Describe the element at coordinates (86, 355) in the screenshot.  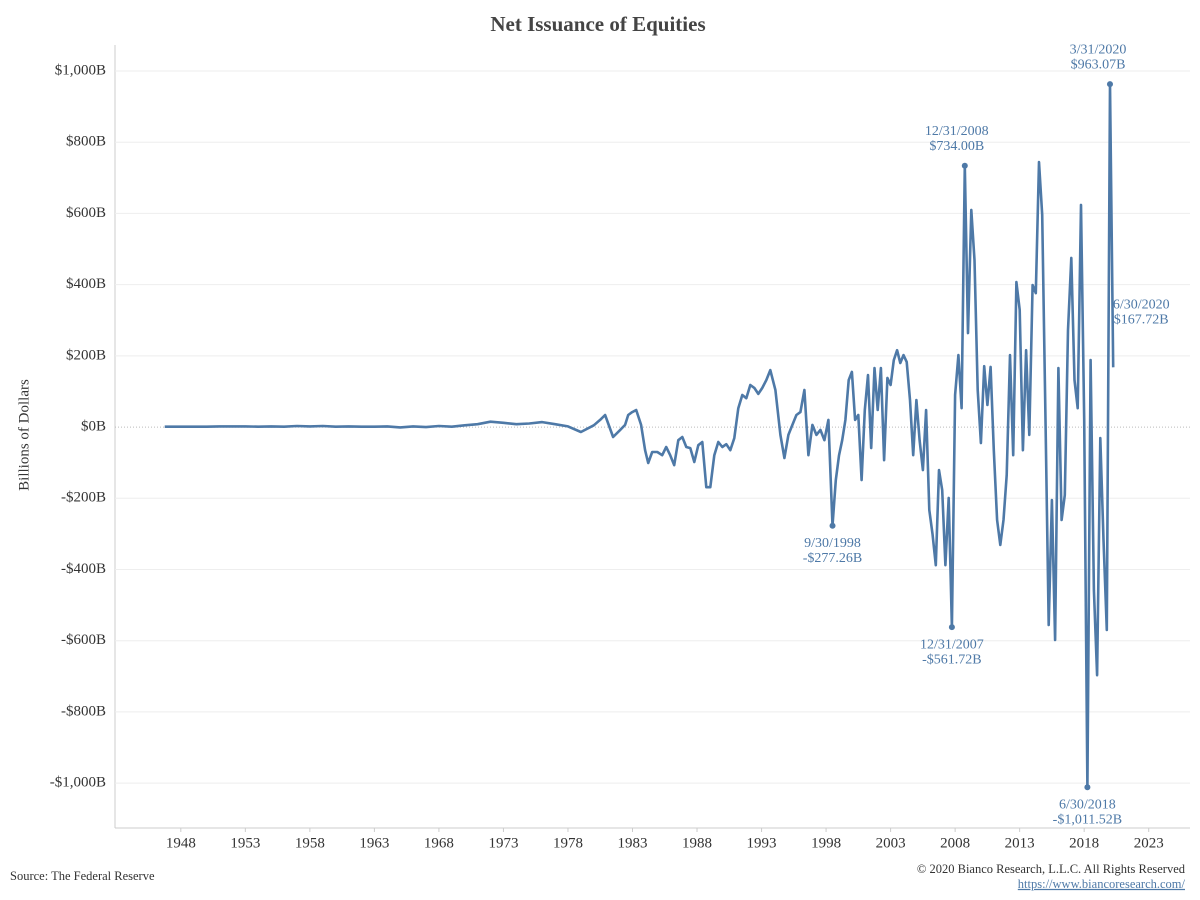
I see `y-tick-label: $200B` at that location.